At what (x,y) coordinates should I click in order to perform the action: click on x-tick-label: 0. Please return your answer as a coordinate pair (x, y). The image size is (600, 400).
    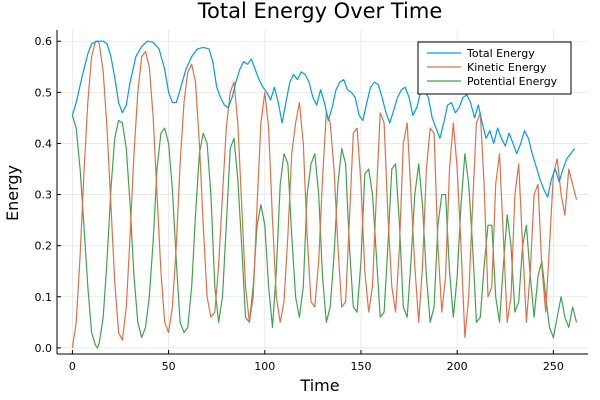
    Looking at the image, I should click on (72, 366).